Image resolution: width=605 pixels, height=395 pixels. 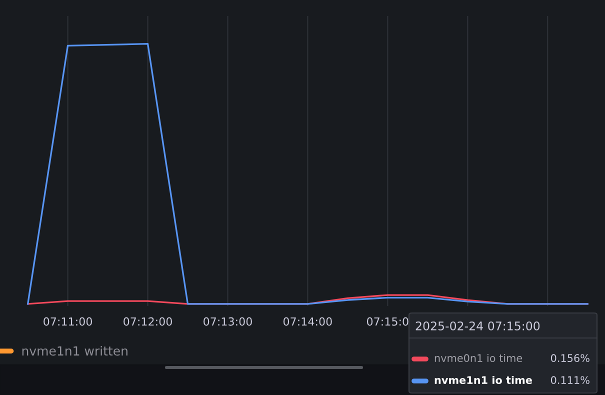 What do you see at coordinates (75, 351) in the screenshot?
I see `legend-label: nvme1n1 written` at bounding box center [75, 351].